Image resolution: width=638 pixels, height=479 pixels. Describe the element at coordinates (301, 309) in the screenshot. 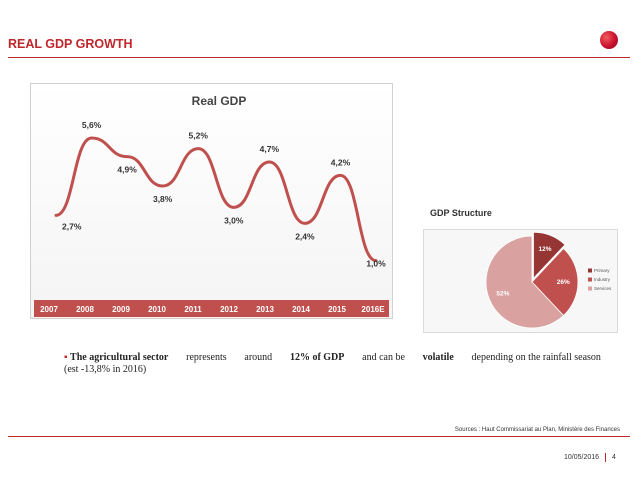

I see `x-tick-label: 2014` at that location.